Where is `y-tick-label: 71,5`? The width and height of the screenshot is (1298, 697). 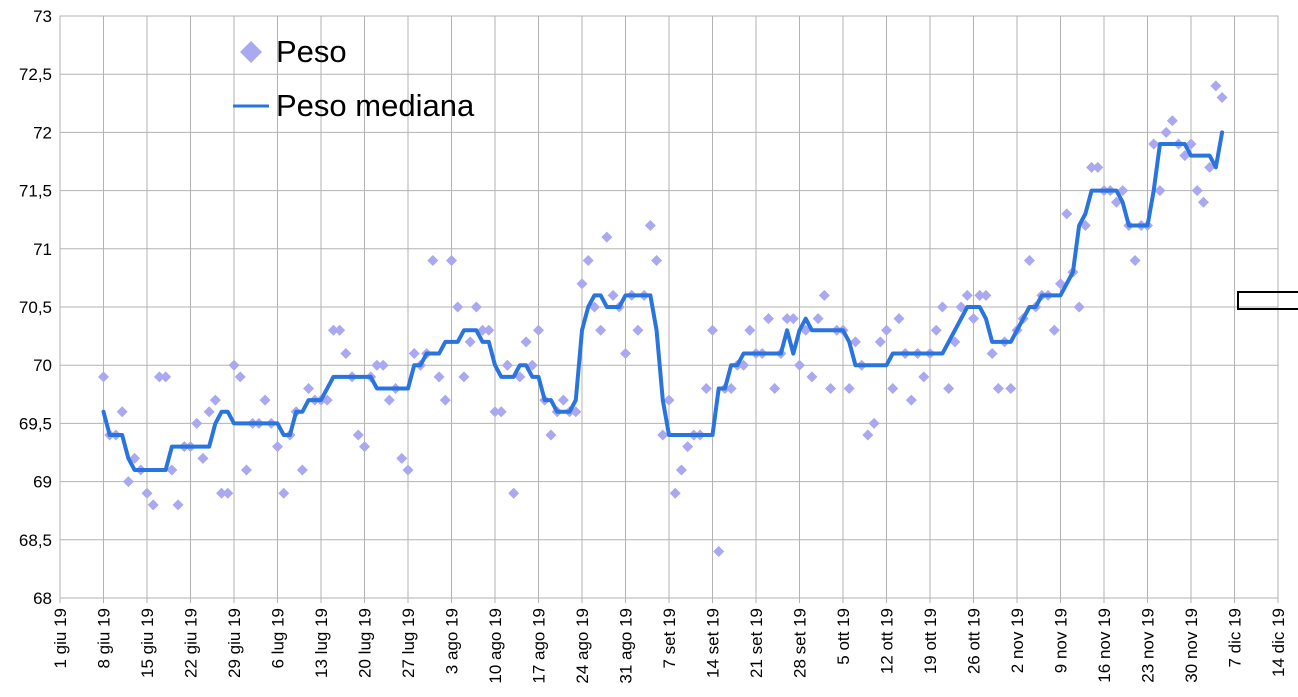
y-tick-label: 71,5 is located at coordinates (35, 191).